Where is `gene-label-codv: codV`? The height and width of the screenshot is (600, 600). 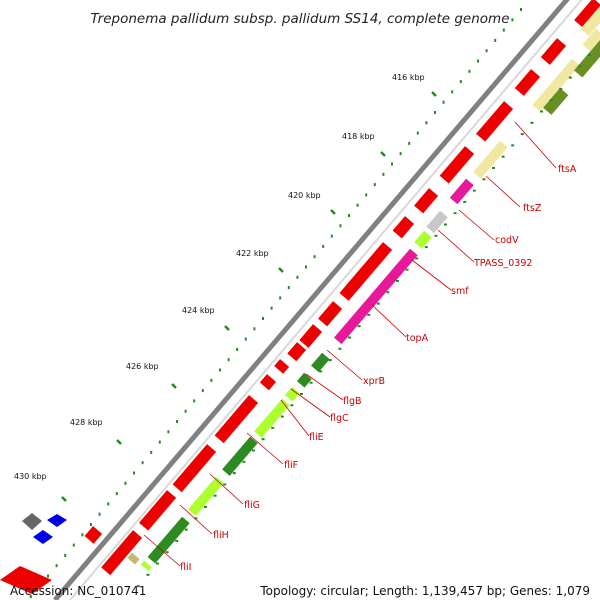 gene-label-codv: codV is located at coordinates (507, 240).